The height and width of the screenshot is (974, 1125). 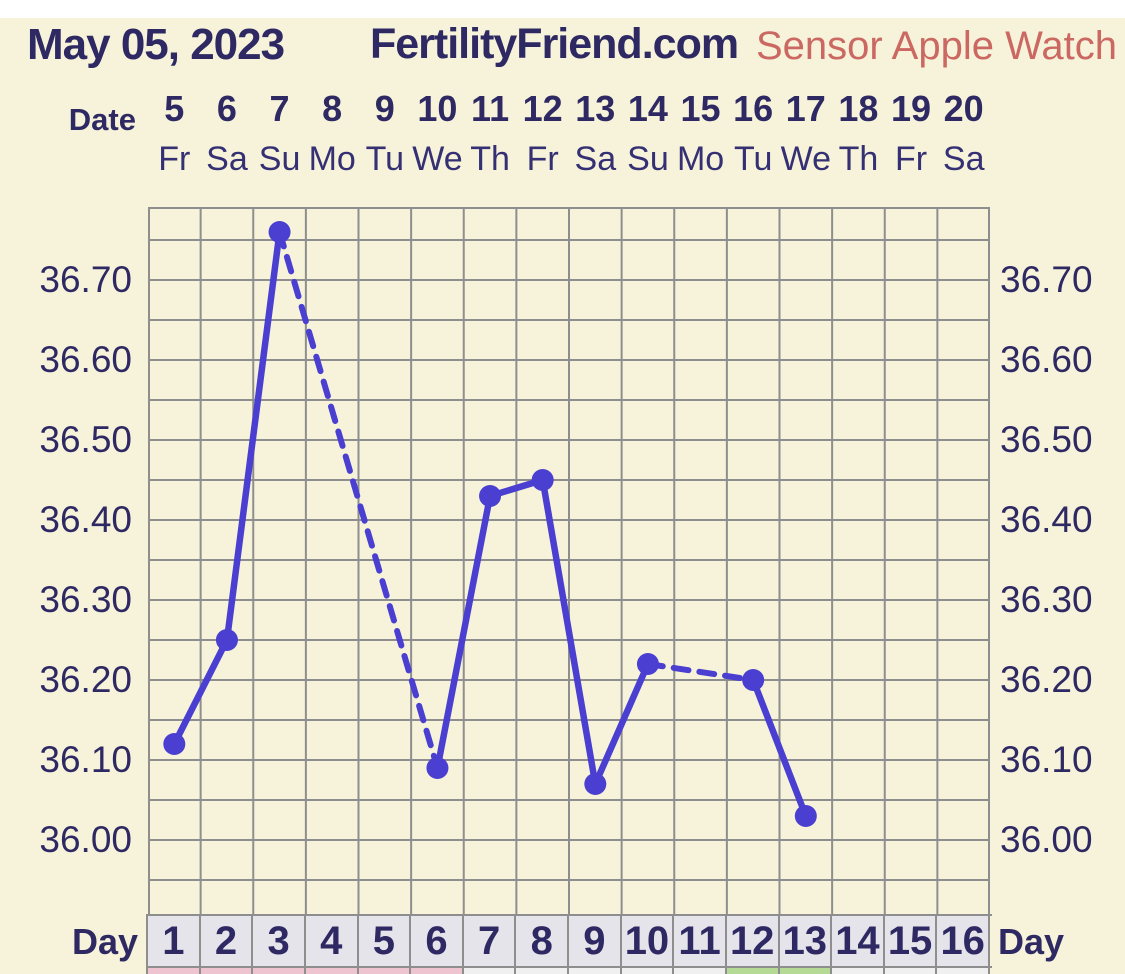 I want to click on date-cell: 6, so click(x=226, y=108).